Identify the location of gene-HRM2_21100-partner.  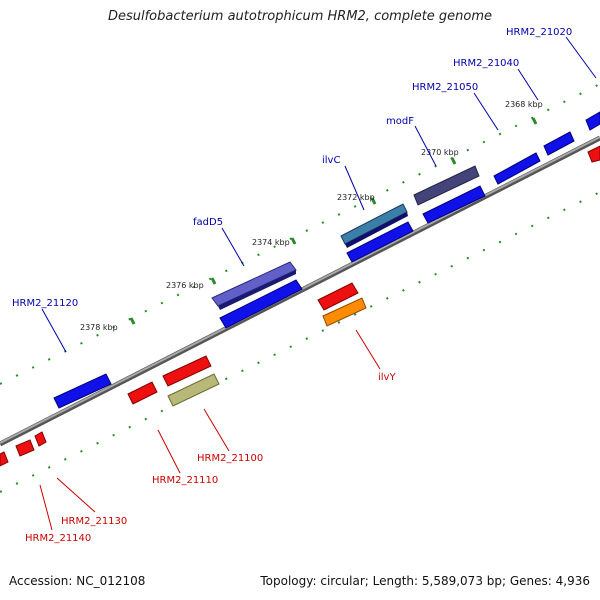
(193, 390).